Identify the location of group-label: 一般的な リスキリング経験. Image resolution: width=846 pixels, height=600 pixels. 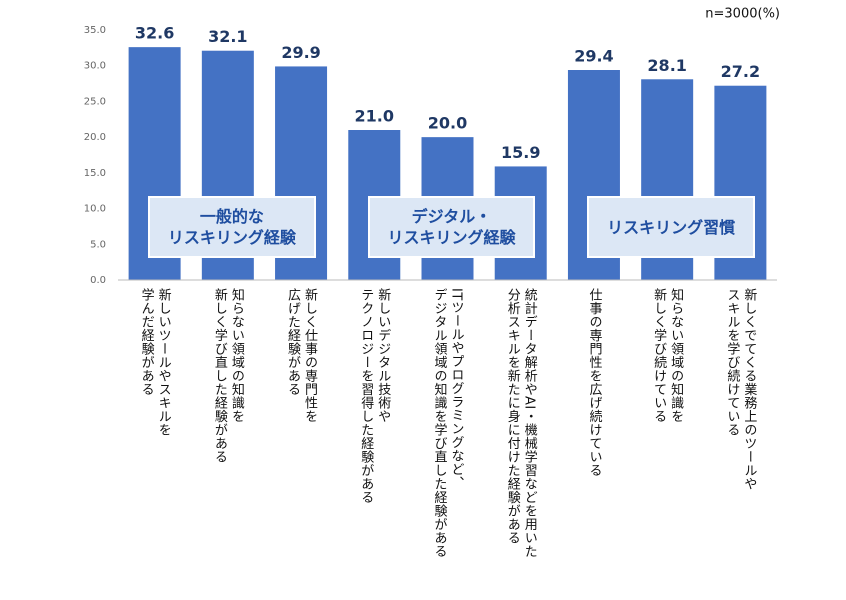
(232, 227).